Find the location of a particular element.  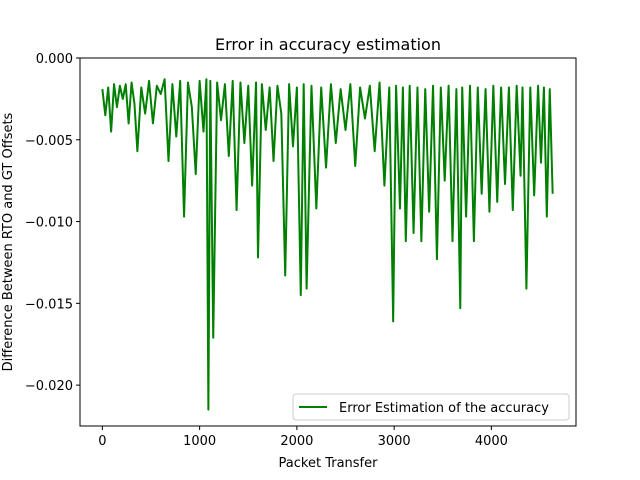

y-tick-label: −0.010 is located at coordinates (49, 223).